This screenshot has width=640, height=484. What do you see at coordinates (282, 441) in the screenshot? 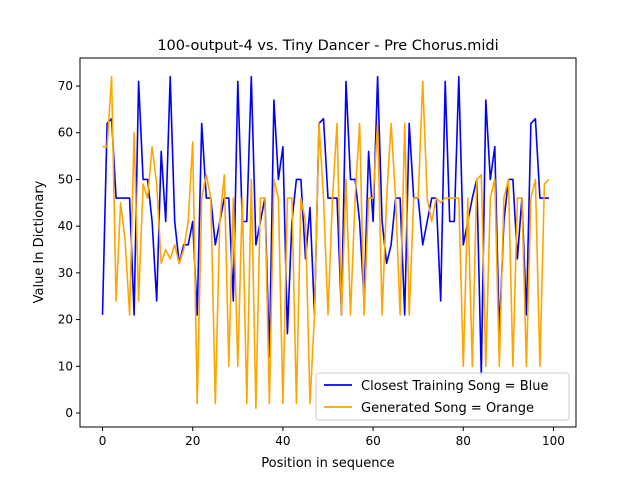
I see `x-tick-label: 40` at bounding box center [282, 441].